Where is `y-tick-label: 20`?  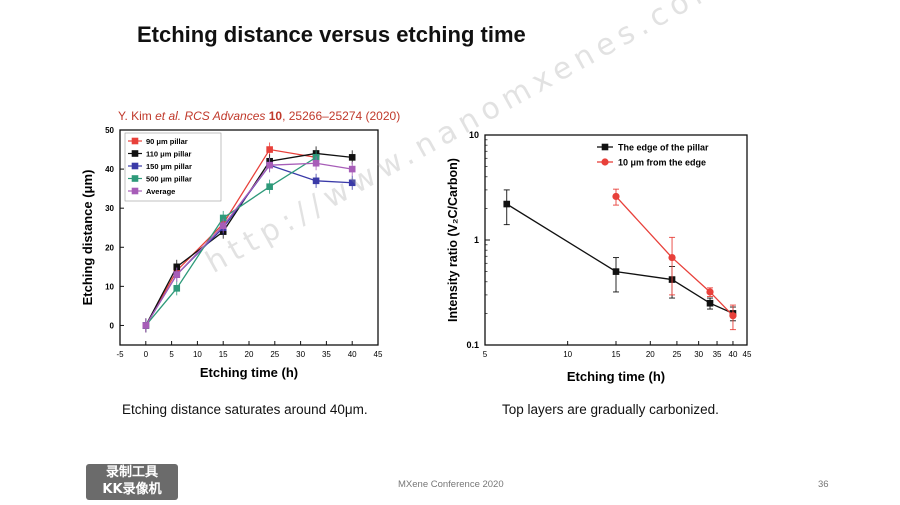 y-tick-label: 20 is located at coordinates (109, 247).